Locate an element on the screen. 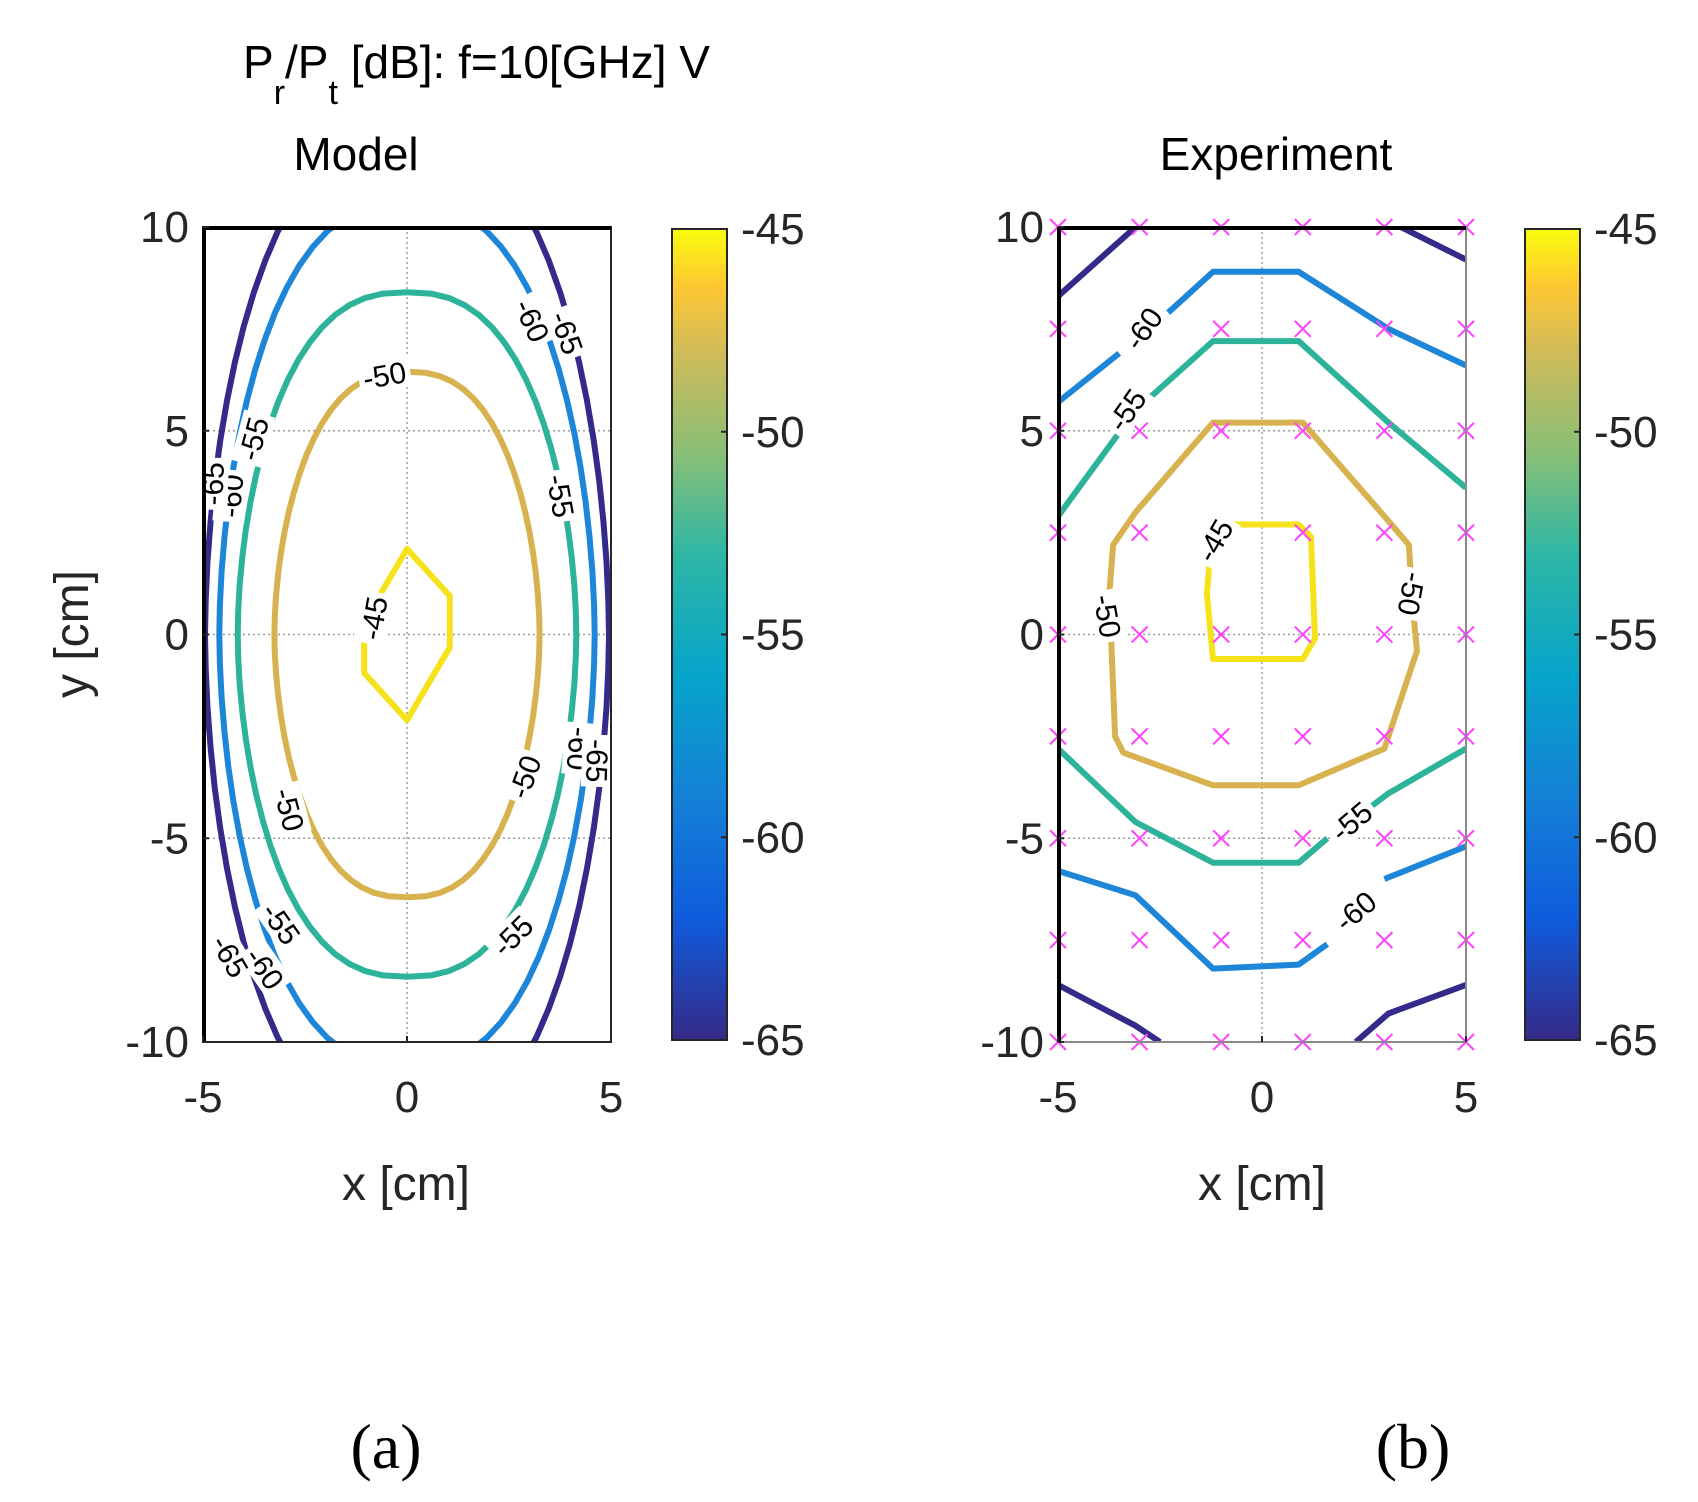 This screenshot has width=1698, height=1502. contour-label: -55 is located at coordinates (512, 935).